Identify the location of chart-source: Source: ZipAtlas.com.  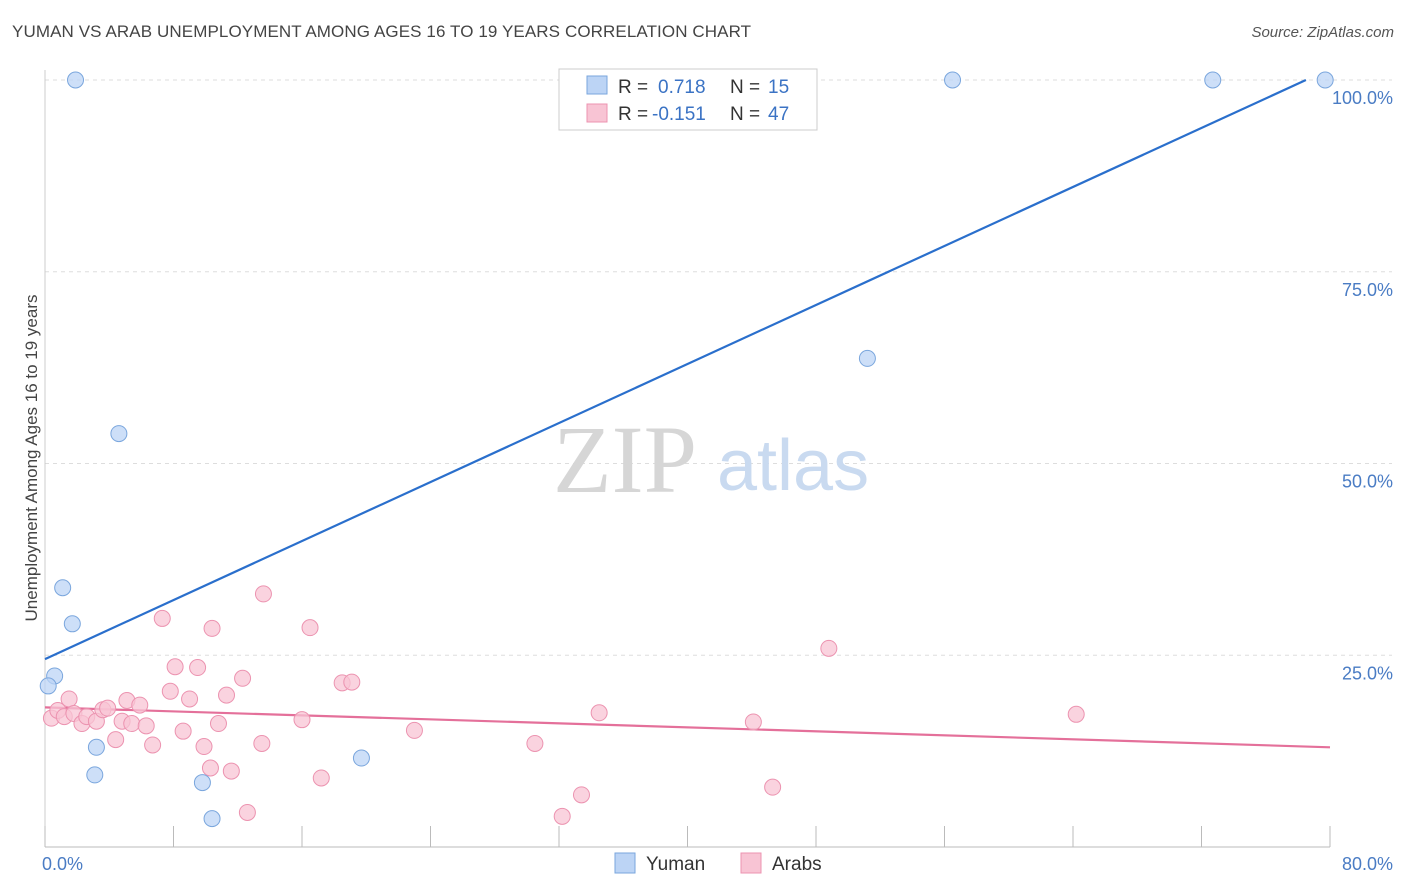
(1322, 32).